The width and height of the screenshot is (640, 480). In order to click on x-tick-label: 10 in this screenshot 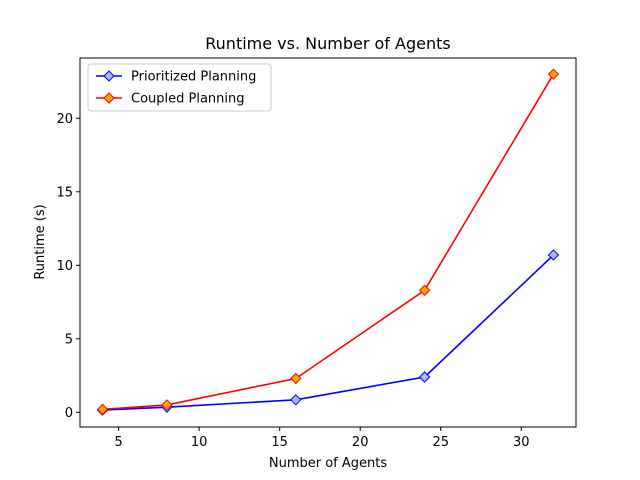, I will do `click(199, 442)`.